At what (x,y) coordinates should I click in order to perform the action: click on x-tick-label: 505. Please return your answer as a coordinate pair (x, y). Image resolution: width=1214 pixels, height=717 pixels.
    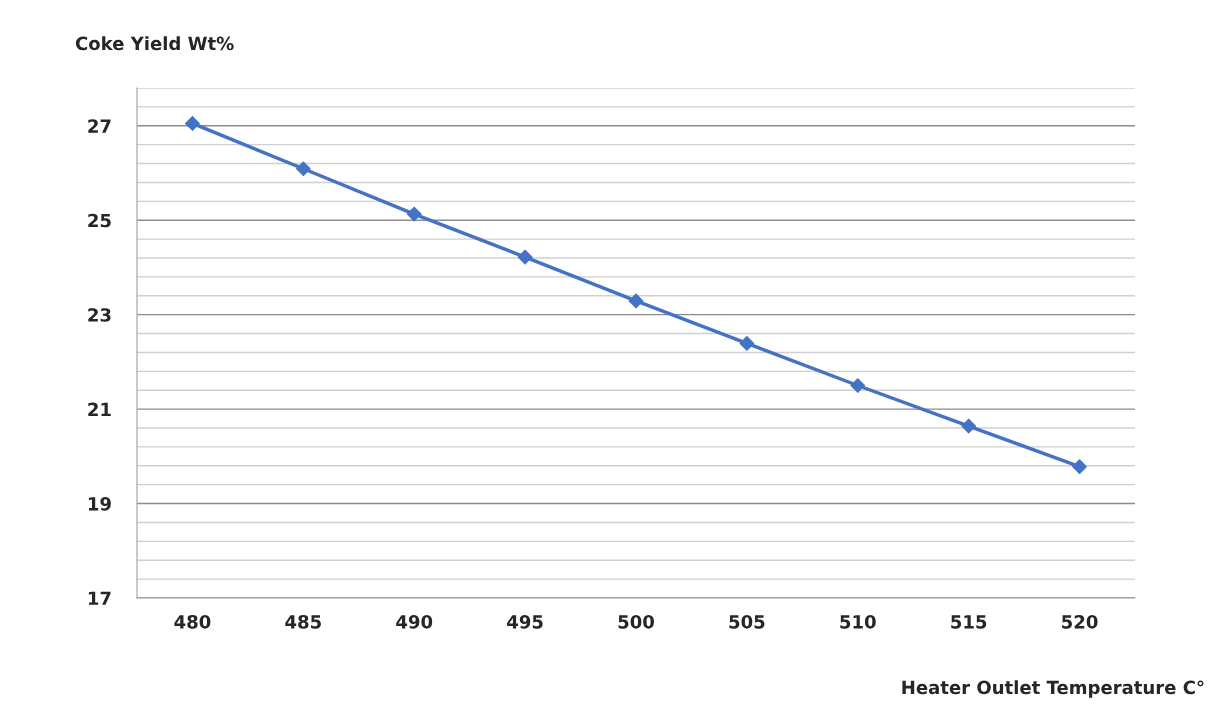
    Looking at the image, I should click on (747, 621).